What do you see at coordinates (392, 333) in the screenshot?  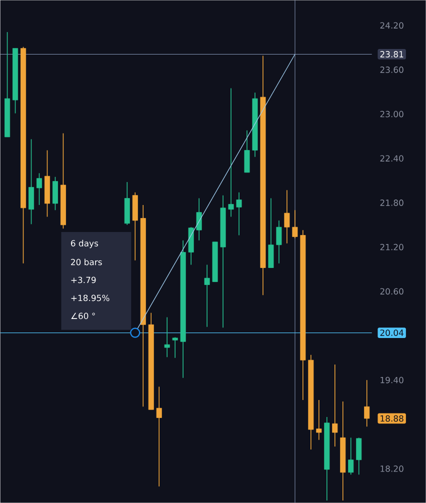 I see `ref-line-label: 20.04` at bounding box center [392, 333].